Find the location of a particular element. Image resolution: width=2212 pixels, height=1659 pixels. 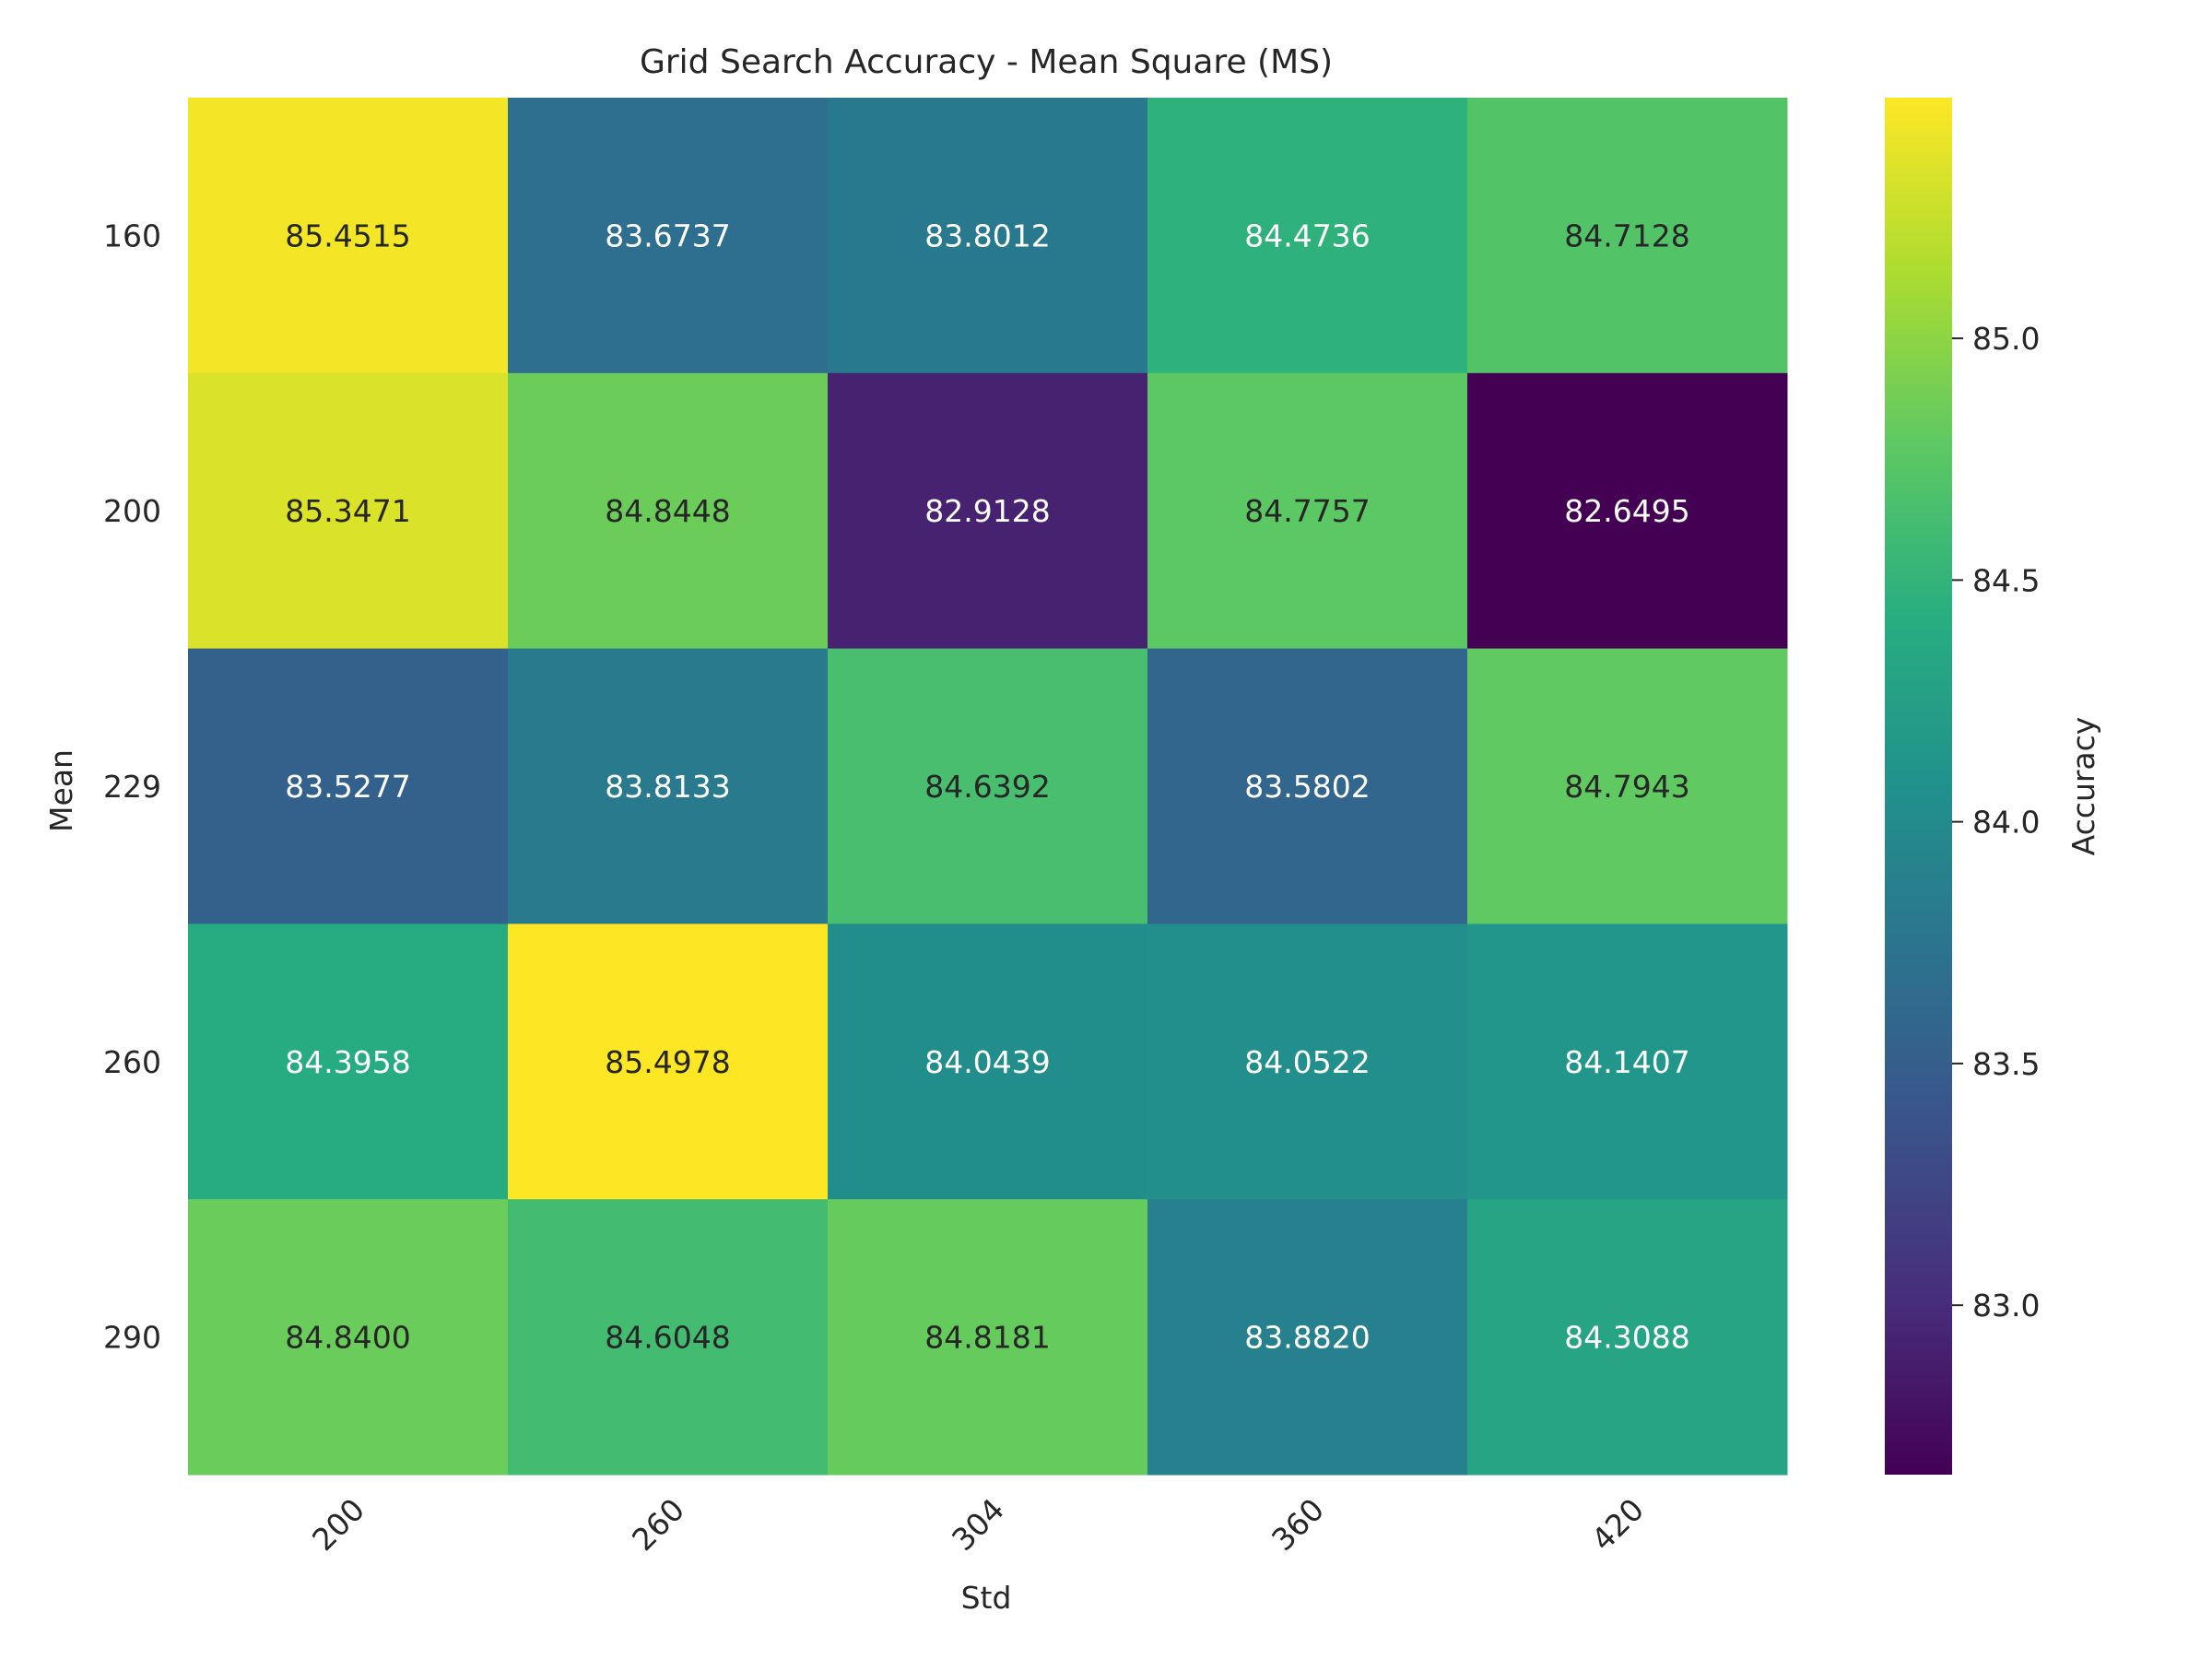

cell-value-label: 84.0439 is located at coordinates (987, 1062).